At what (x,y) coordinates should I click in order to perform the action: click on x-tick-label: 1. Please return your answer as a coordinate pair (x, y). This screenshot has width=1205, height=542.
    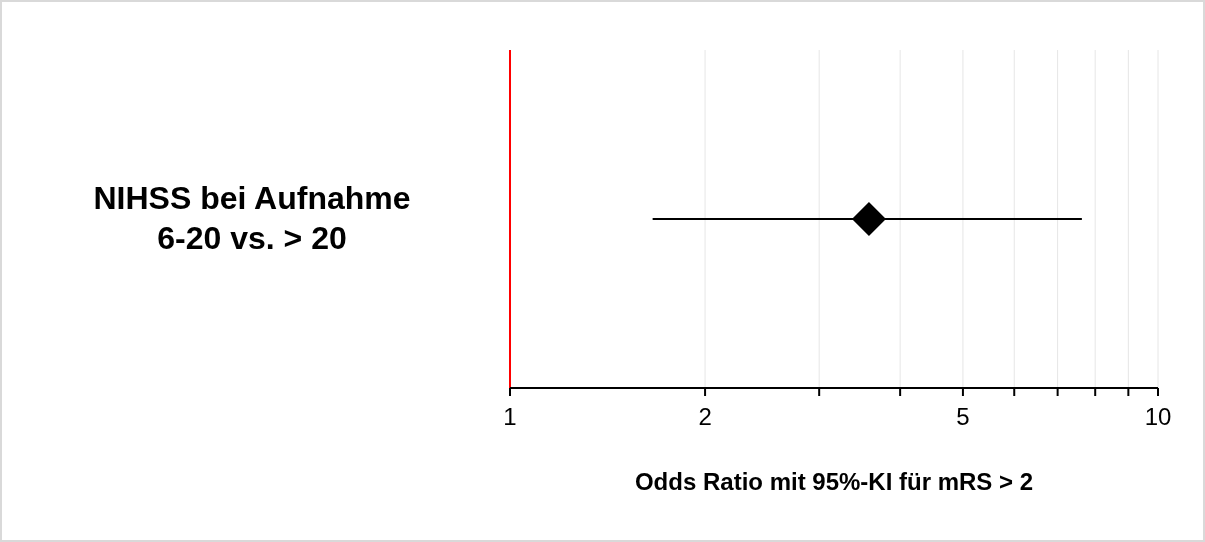
    Looking at the image, I should click on (510, 417).